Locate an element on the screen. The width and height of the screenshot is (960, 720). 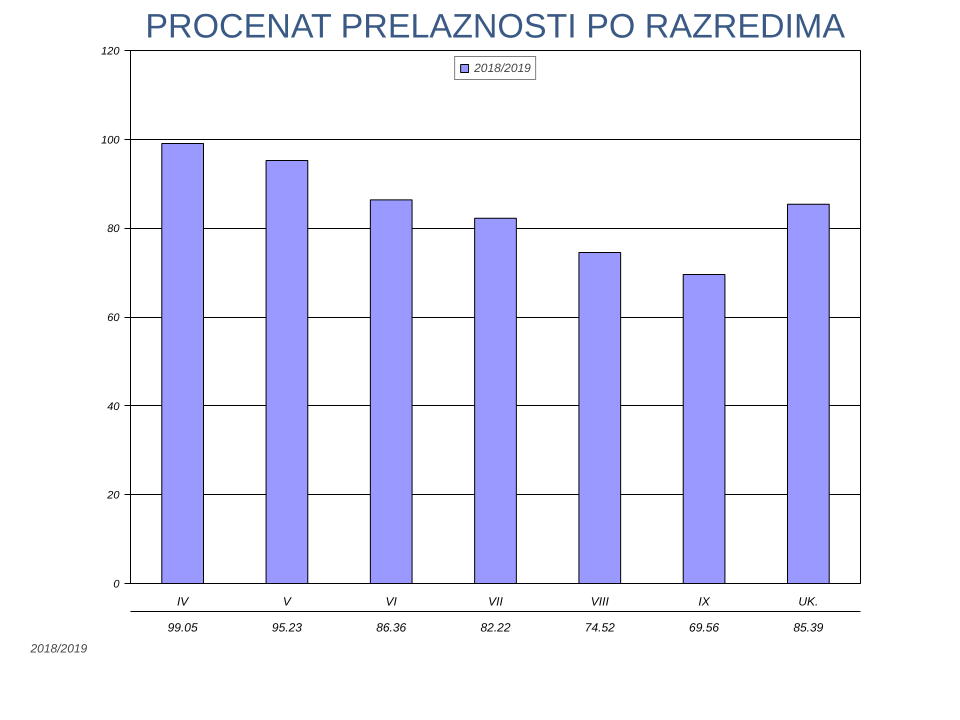
y-tick-label: 100 is located at coordinates (110, 140).